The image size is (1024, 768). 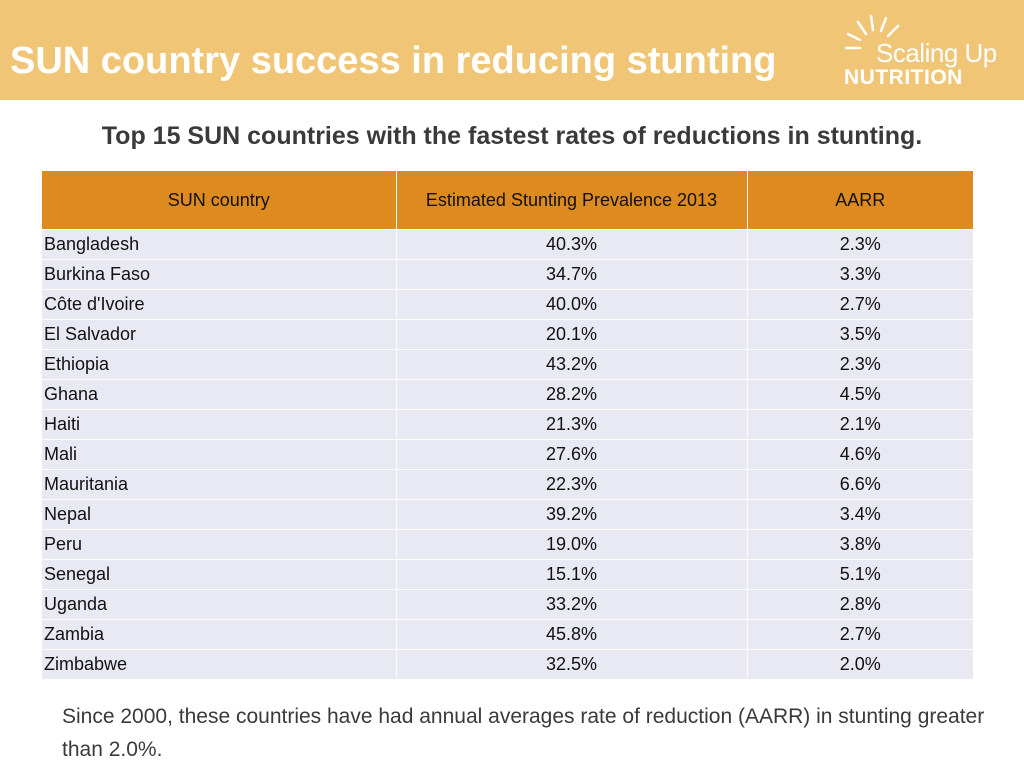 What do you see at coordinates (572, 244) in the screenshot?
I see `prevalence-cell: 40.3%` at bounding box center [572, 244].